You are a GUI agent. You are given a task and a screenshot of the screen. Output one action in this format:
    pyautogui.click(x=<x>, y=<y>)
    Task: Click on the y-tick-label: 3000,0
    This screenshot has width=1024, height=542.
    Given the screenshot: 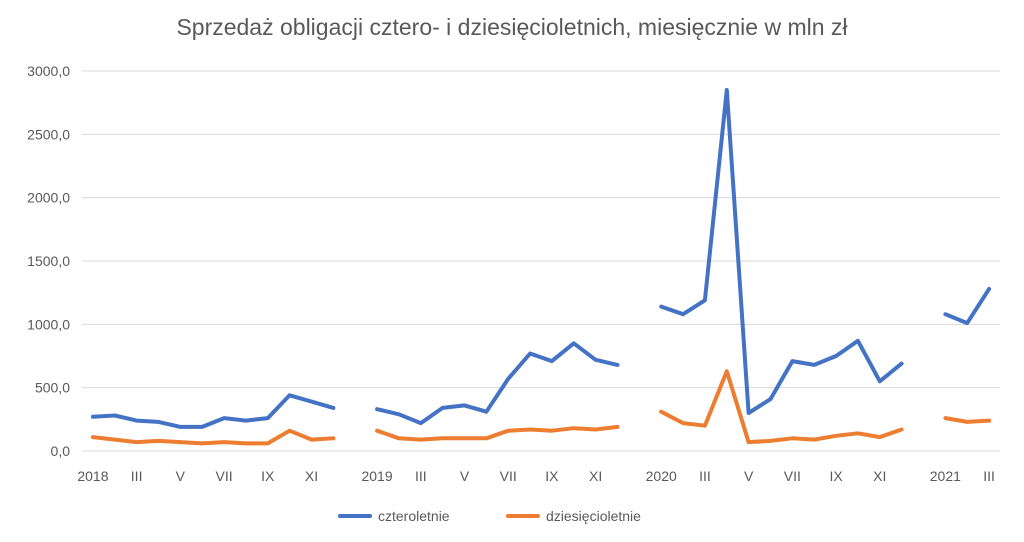 What is the action you would take?
    pyautogui.click(x=48, y=71)
    